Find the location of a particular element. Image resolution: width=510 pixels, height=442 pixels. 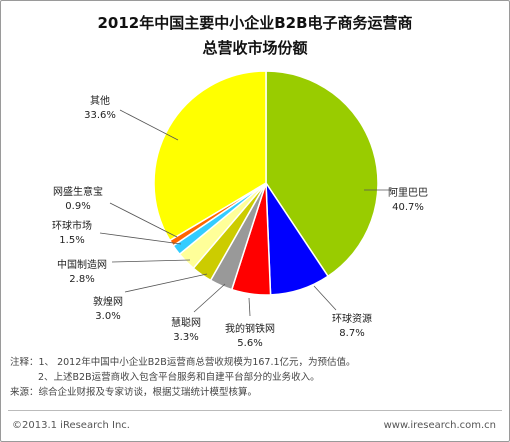

source-line: 来源：综合企业财报及专家访谈，根据艾瑞统计模型核算。 is located at coordinates (134, 392).